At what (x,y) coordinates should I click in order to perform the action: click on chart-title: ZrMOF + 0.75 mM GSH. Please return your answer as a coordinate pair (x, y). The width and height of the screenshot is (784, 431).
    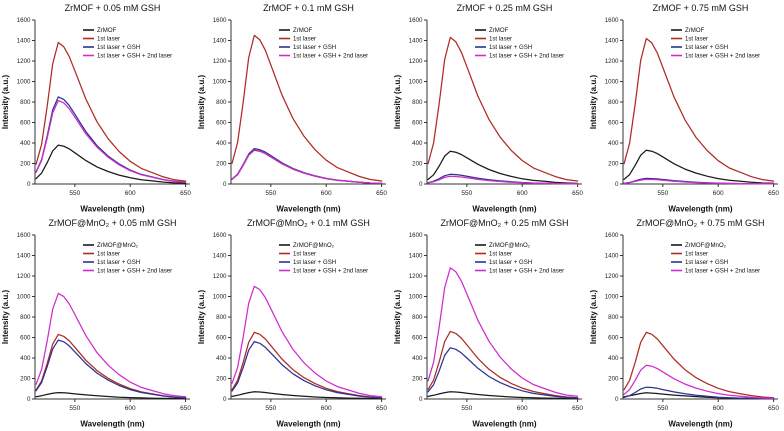
    Looking at the image, I should click on (701, 8).